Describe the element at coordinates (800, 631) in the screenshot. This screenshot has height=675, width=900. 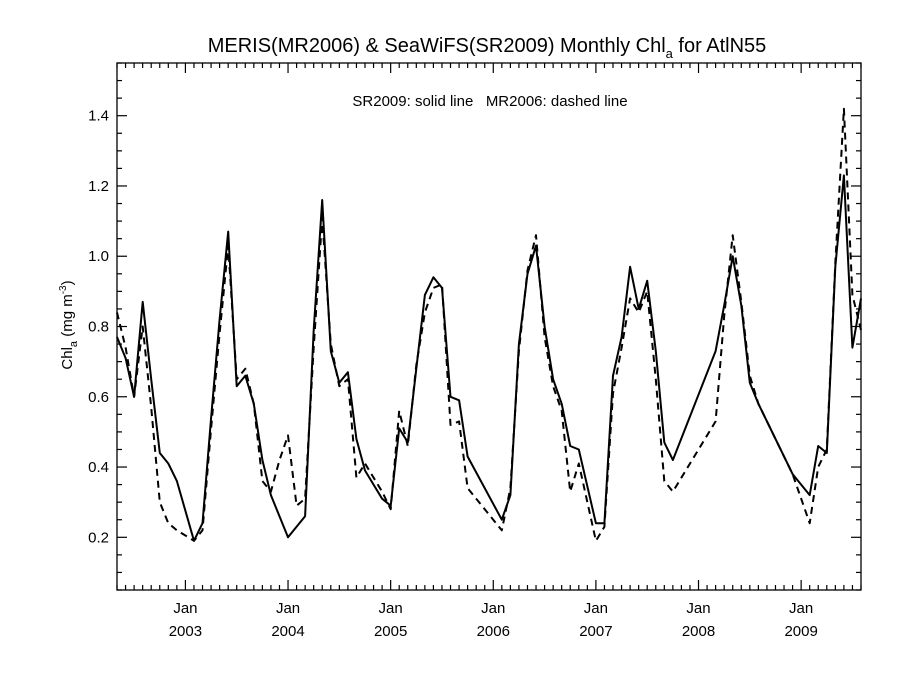
I see `x-tick-label-year: 2009` at that location.